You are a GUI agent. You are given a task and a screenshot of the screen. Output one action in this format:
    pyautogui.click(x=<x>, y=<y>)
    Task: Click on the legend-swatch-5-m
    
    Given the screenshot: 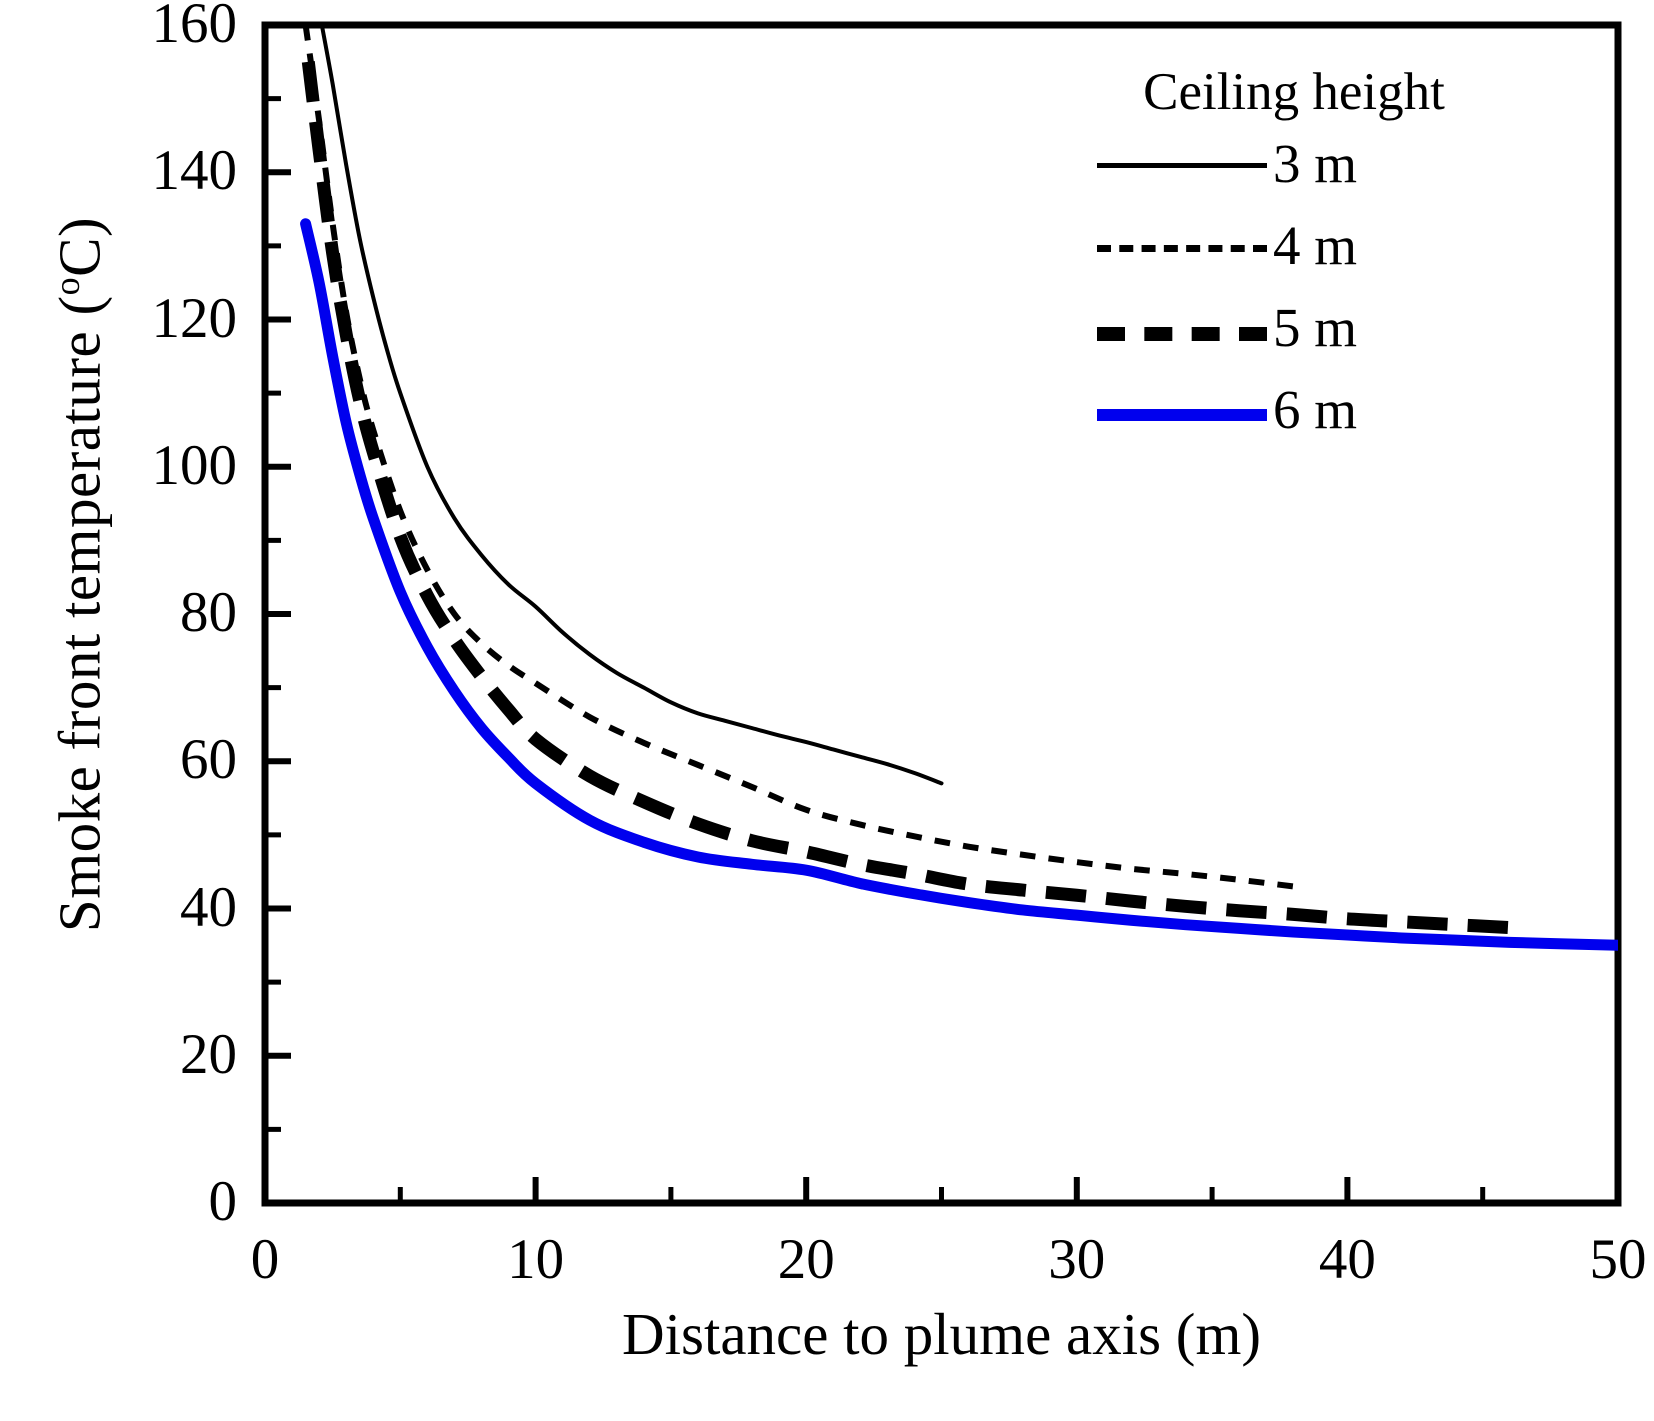 What is the action you would take?
    pyautogui.click(x=1182, y=328)
    